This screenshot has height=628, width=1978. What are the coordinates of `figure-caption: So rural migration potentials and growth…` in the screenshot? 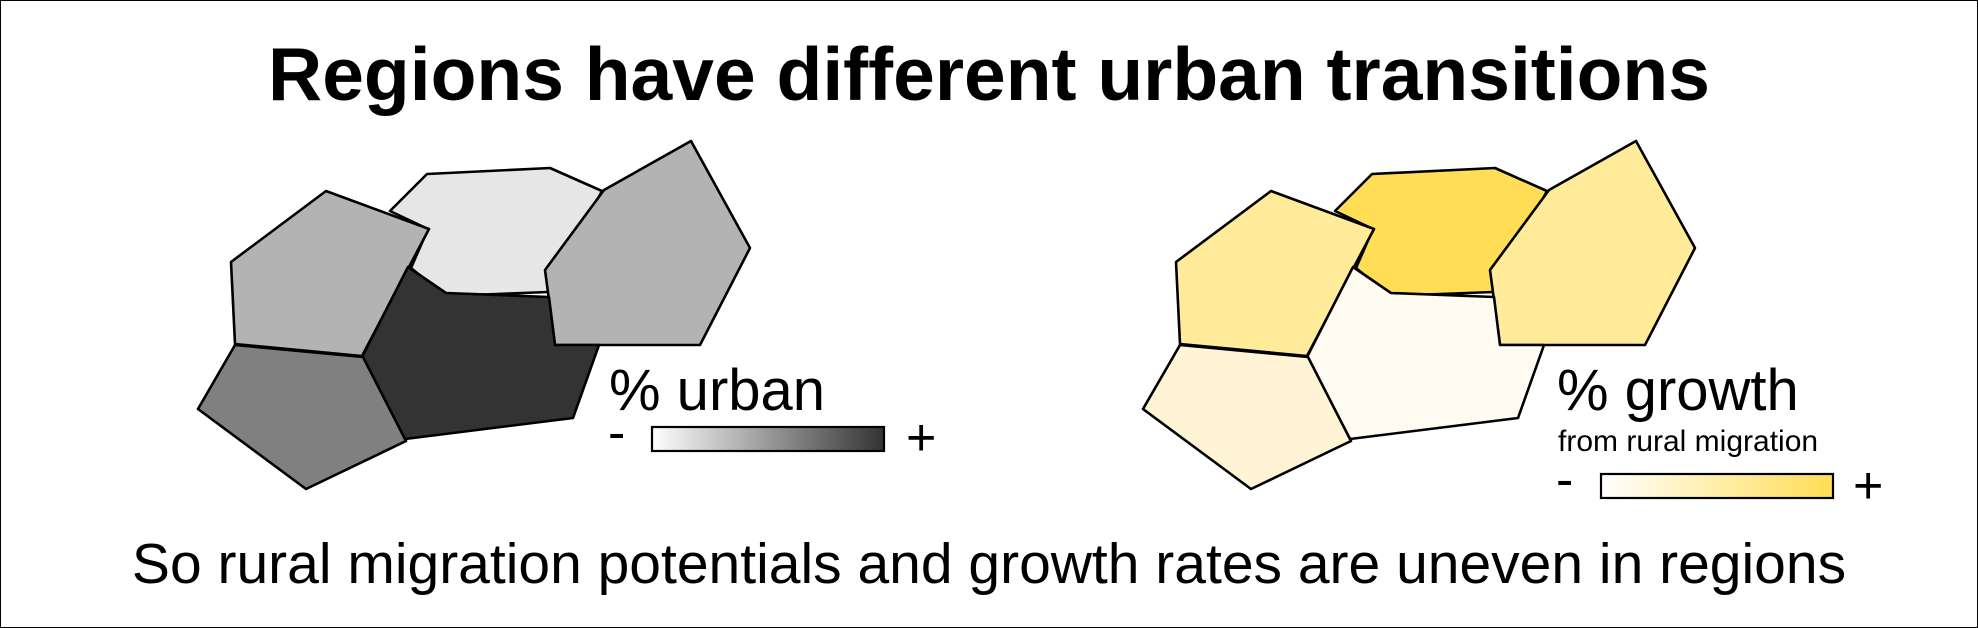 It's located at (989, 564).